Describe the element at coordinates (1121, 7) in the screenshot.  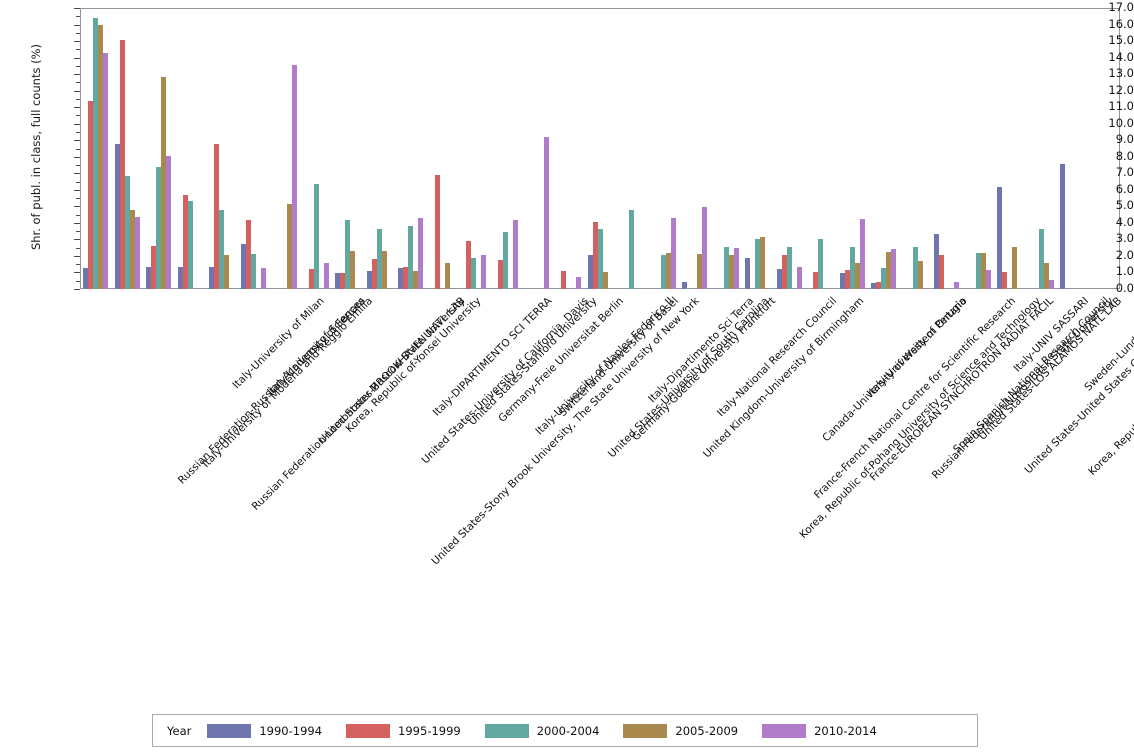
I see `y-tick-label: 17.0` at that location.